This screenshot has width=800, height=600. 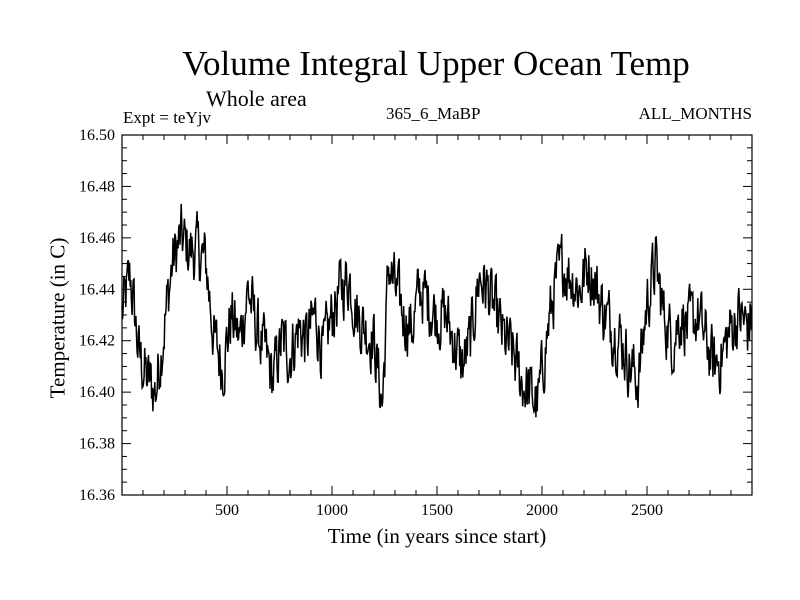 I want to click on y-tick-label: 16.44, so click(x=97, y=289).